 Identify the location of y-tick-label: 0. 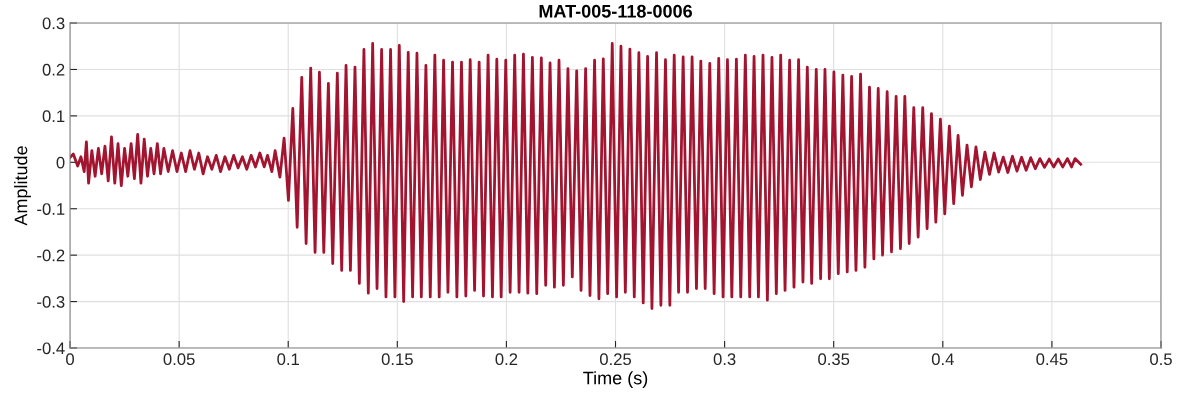
(60, 162).